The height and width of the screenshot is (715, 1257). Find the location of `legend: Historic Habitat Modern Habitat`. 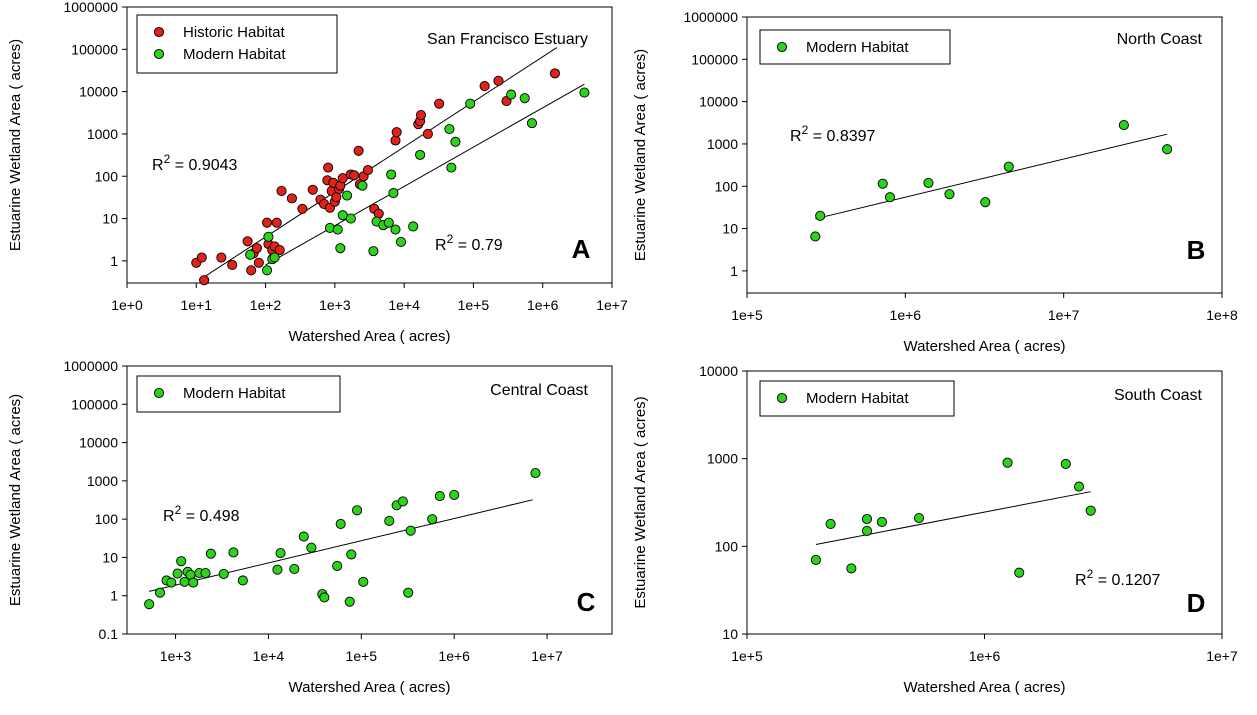

legend: Historic Habitat Modern Habitat is located at coordinates (237, 44).